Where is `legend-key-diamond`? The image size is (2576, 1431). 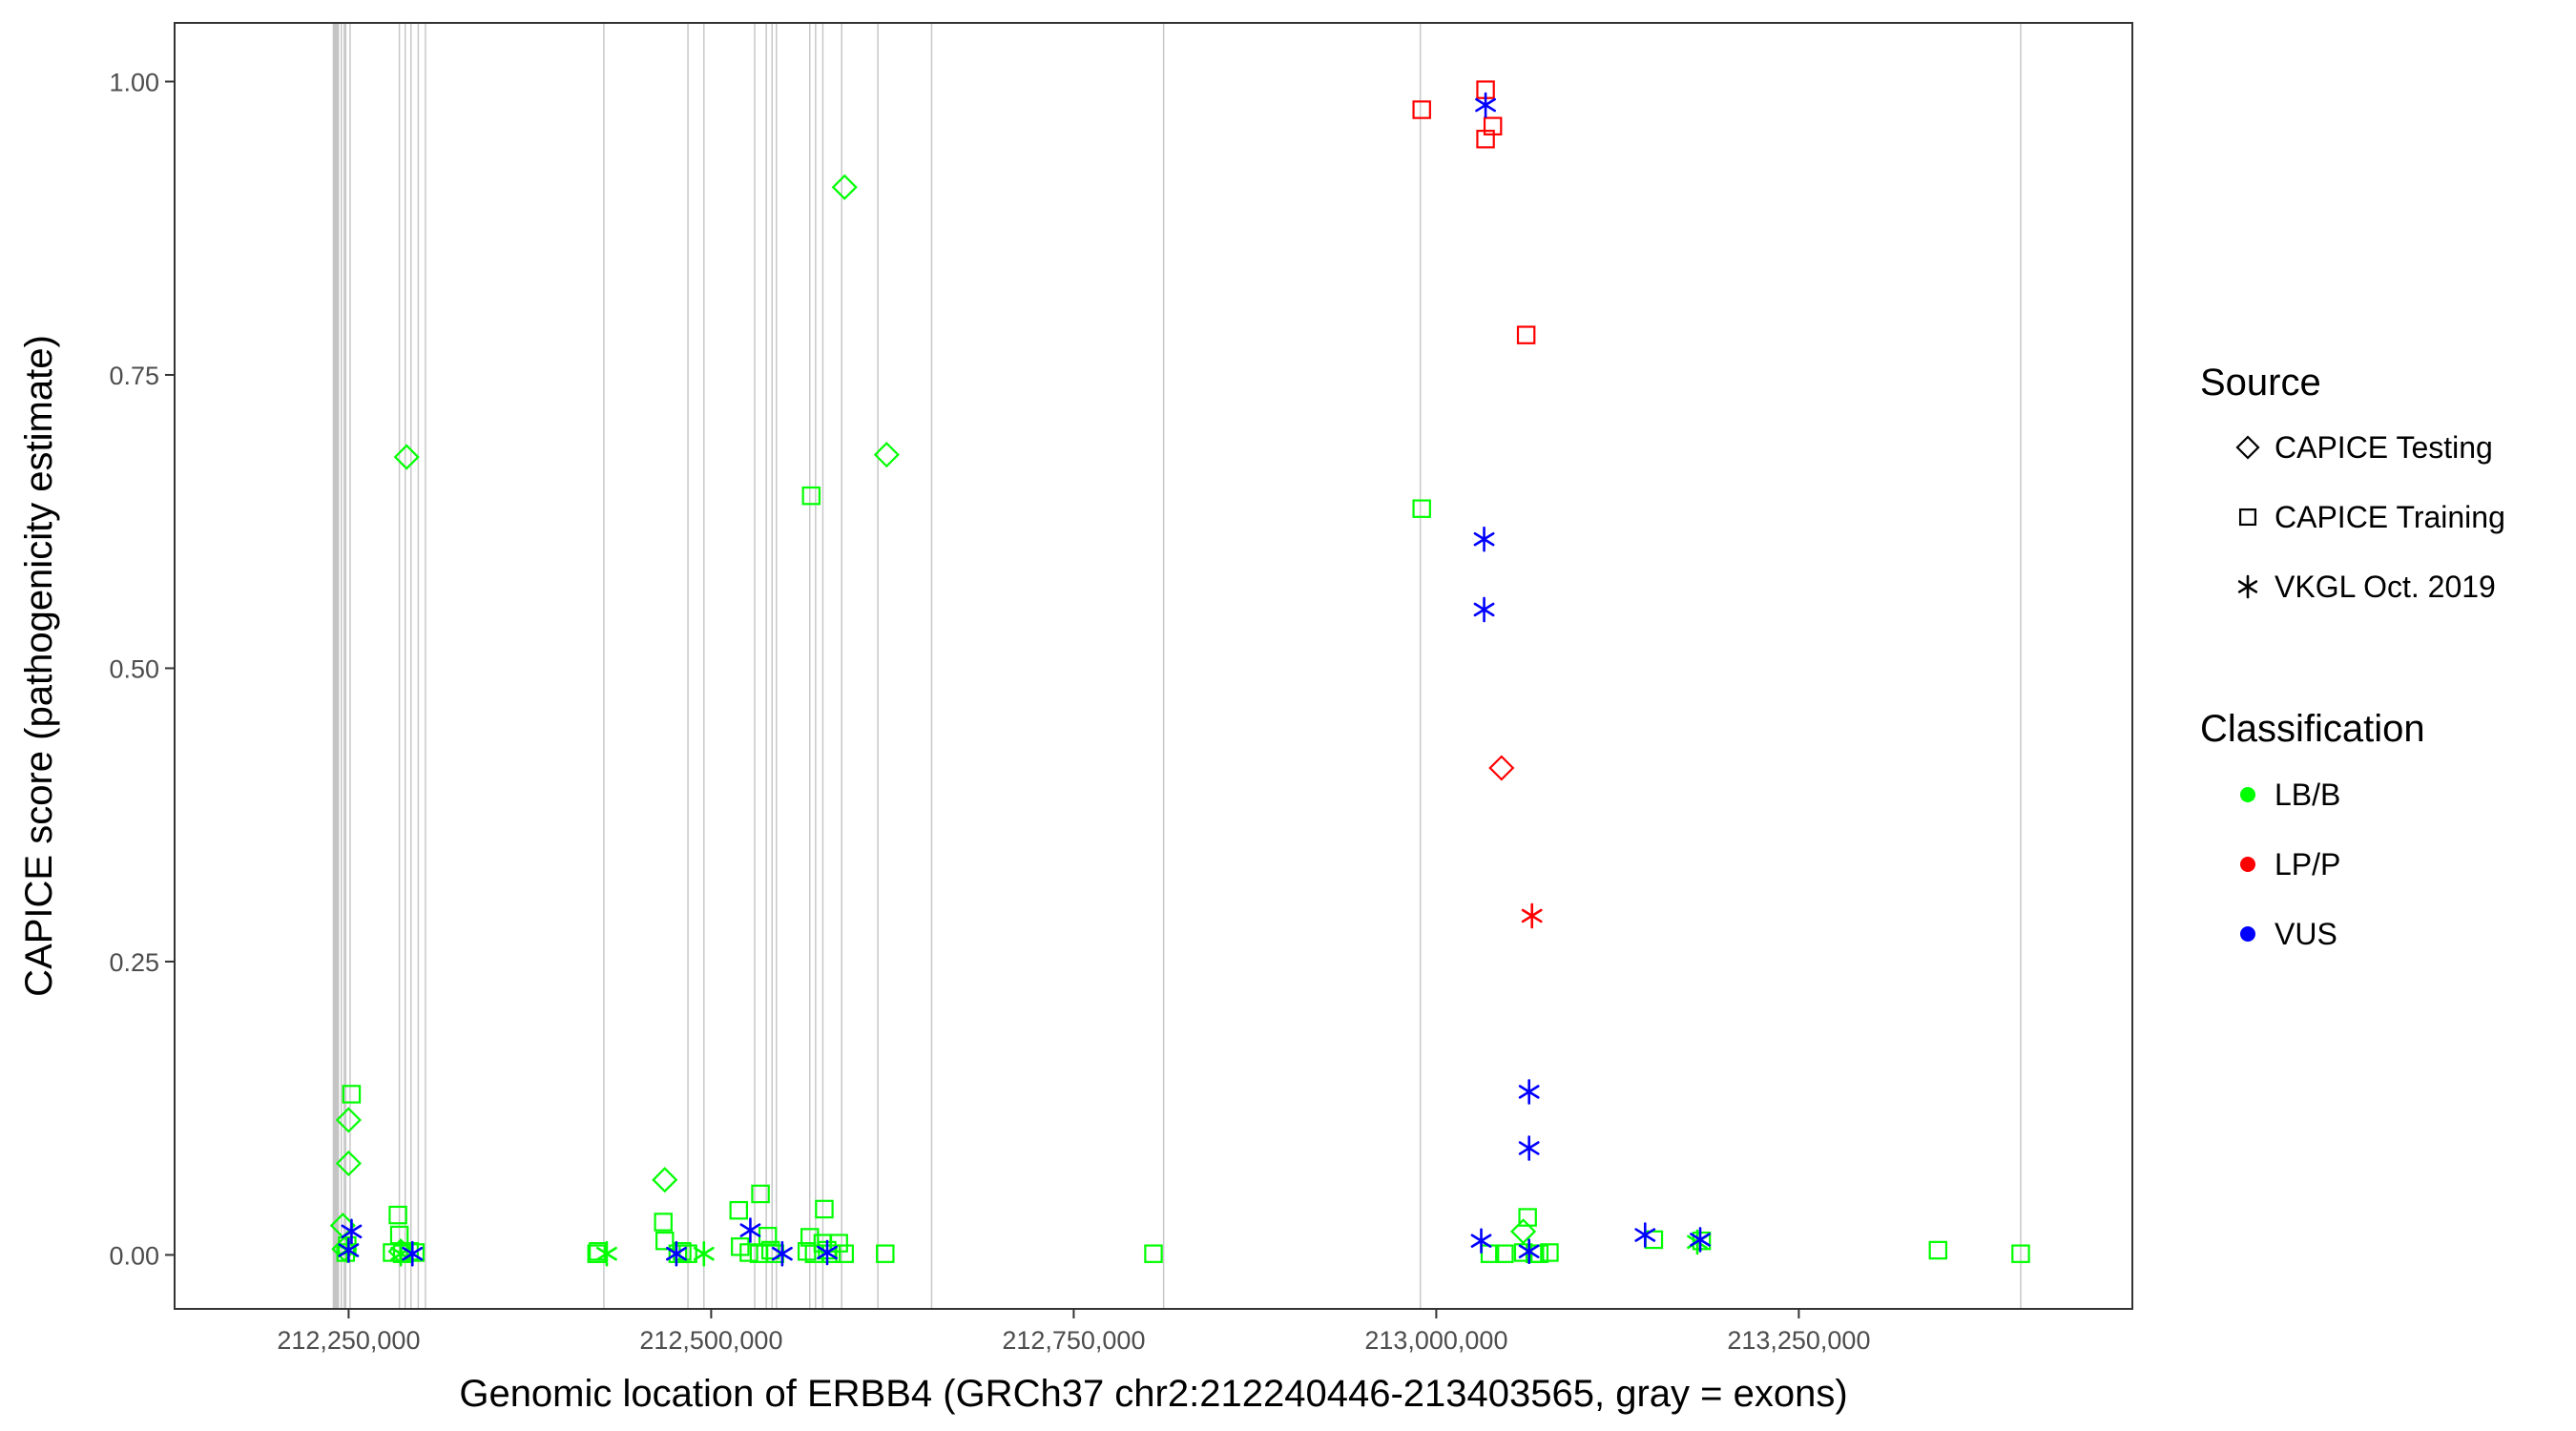 legend-key-diamond is located at coordinates (2247, 447).